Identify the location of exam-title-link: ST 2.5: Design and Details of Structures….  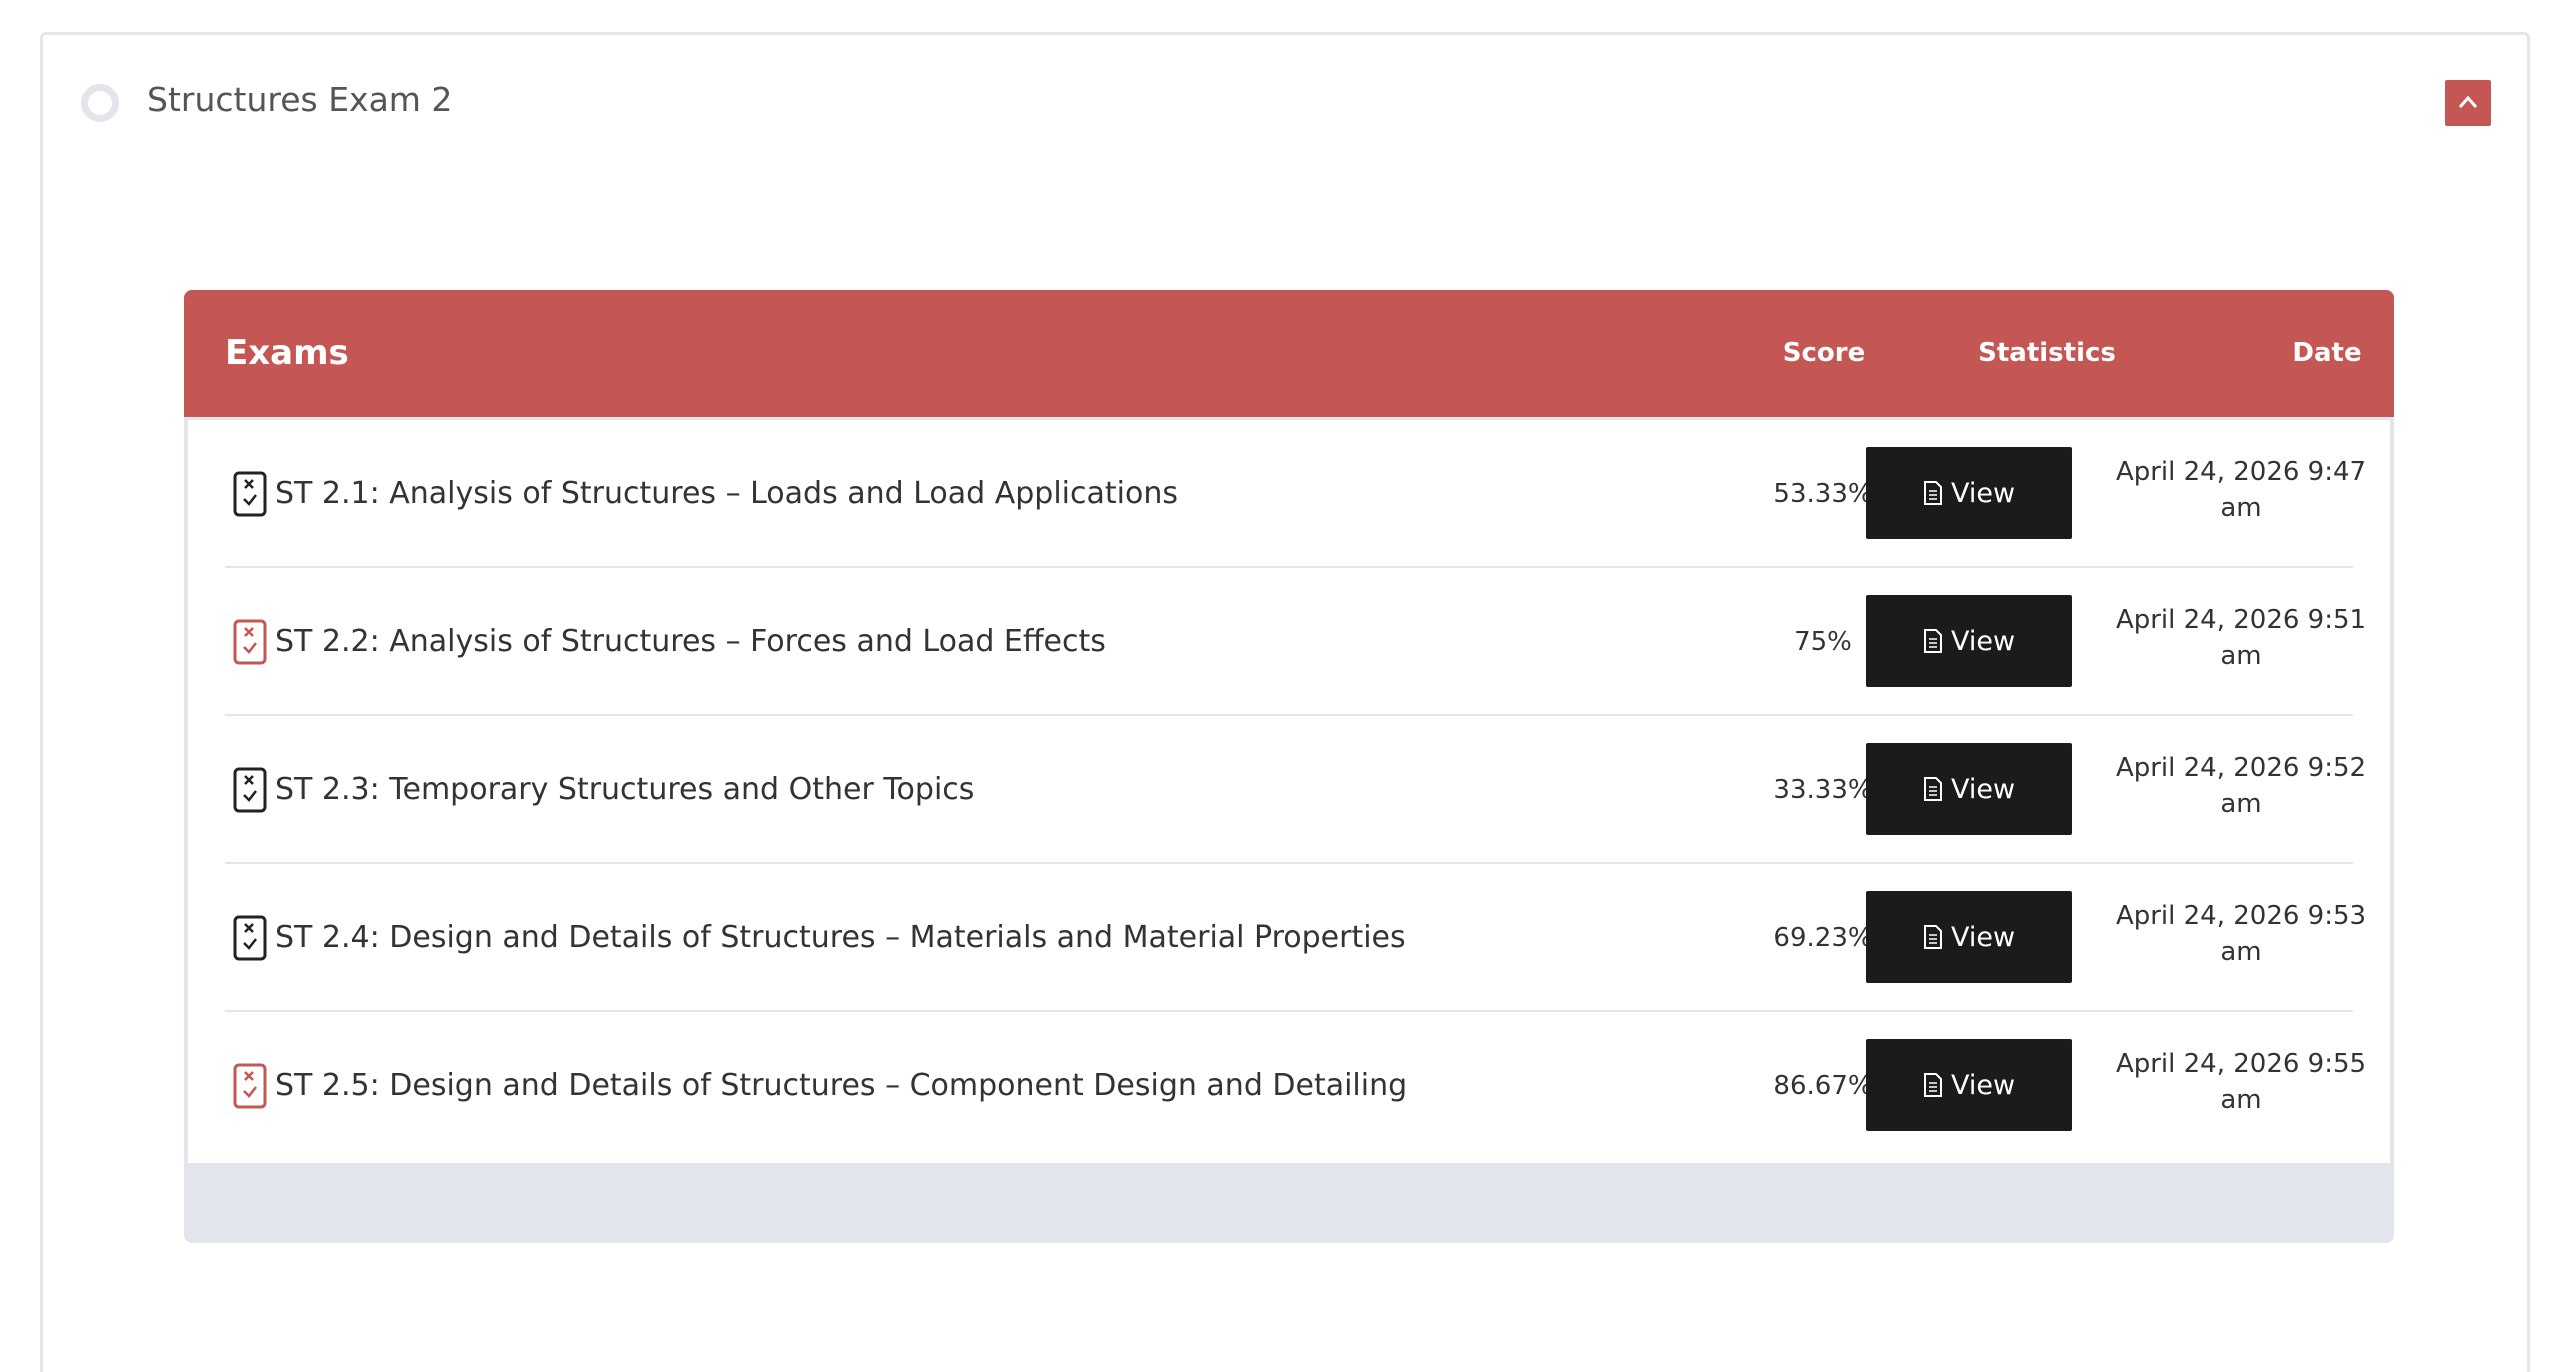
(841, 1085).